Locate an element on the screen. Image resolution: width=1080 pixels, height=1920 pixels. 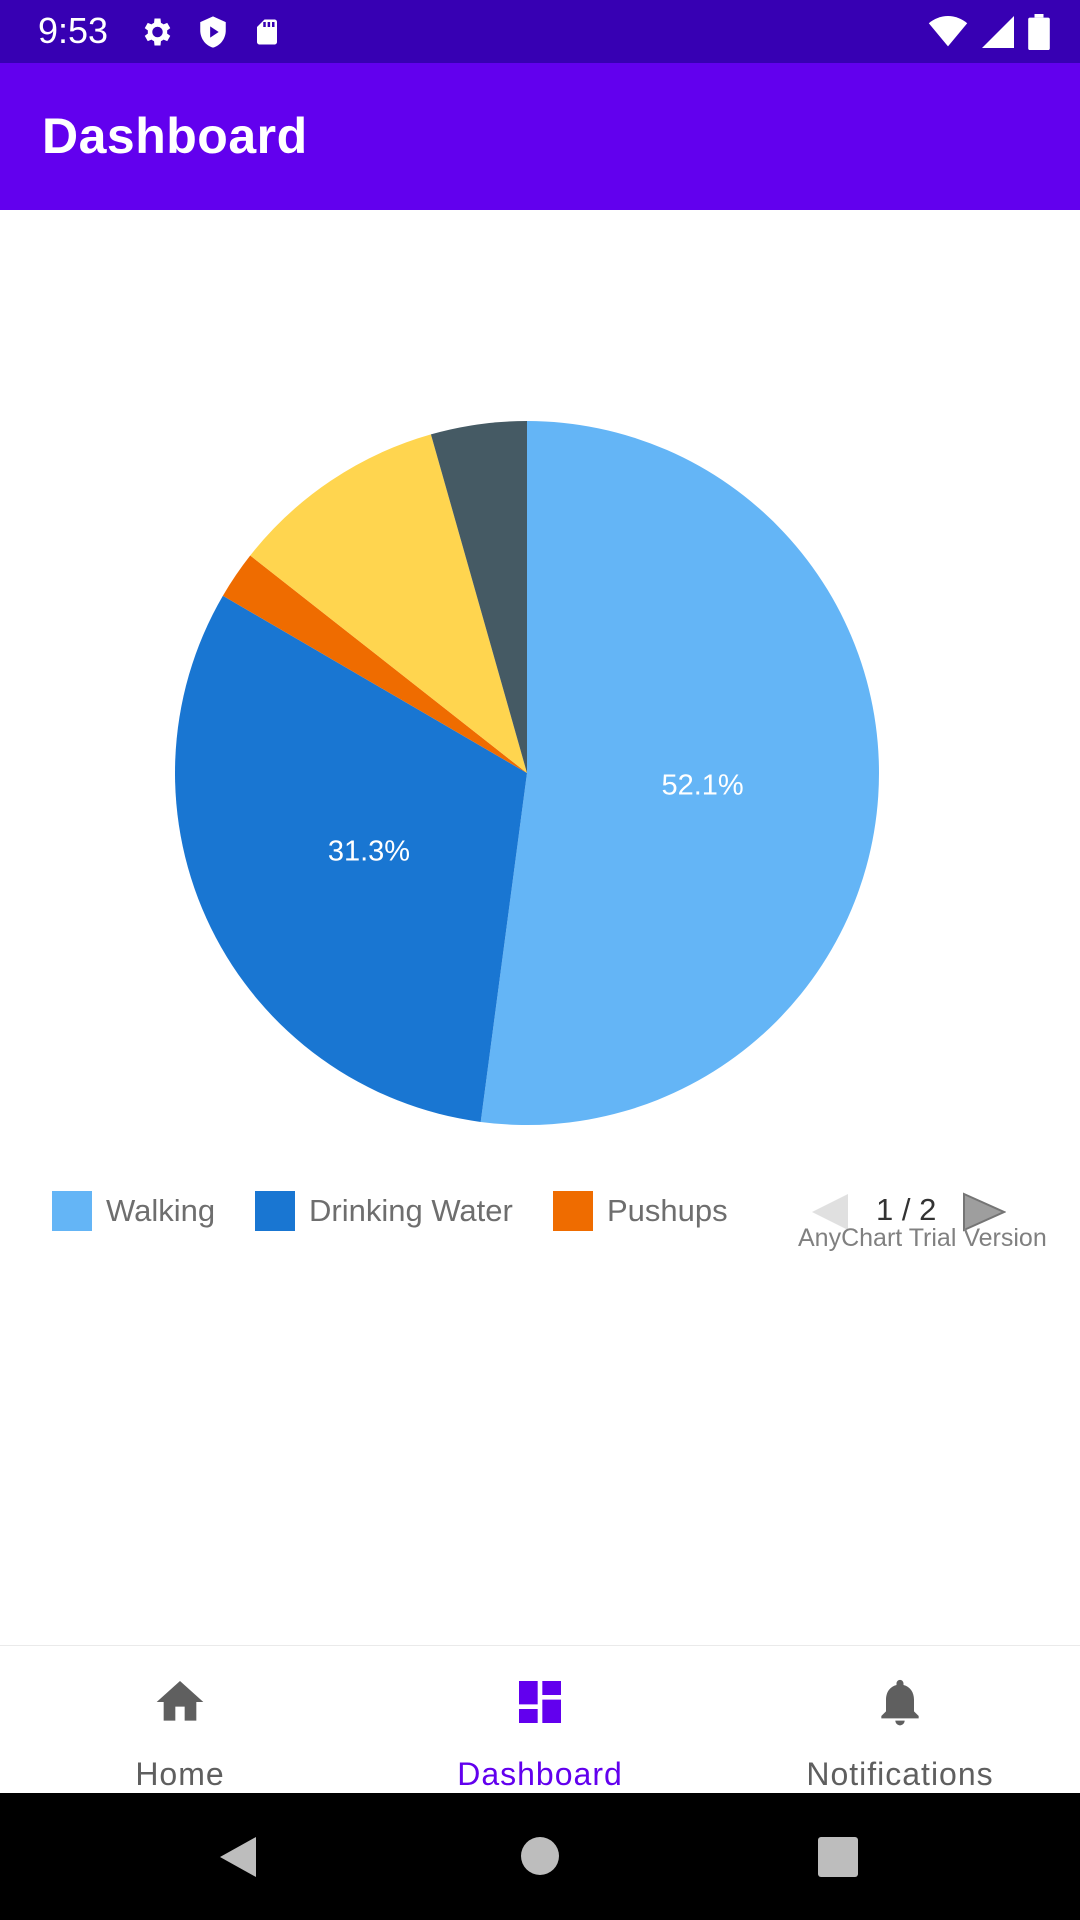
legend-item-pushups: Pushups is located at coordinates (640, 1211).